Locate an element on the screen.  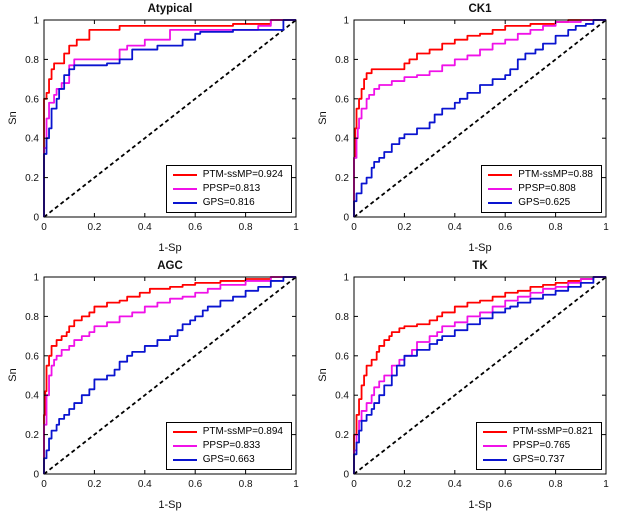
legend-entry-ppsp: PPSP=0.833 is located at coordinates (227, 446).